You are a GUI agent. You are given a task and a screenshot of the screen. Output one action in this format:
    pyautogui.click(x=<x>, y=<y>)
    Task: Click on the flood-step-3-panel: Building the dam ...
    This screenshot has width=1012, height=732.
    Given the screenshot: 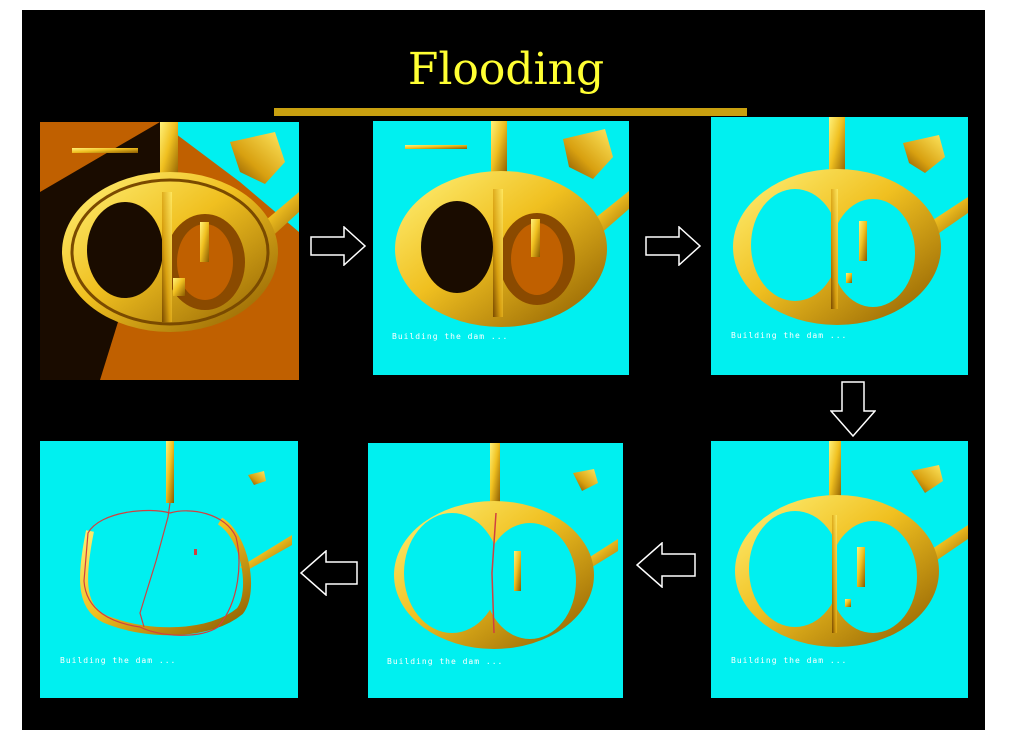 What is the action you would take?
    pyautogui.click(x=839, y=246)
    